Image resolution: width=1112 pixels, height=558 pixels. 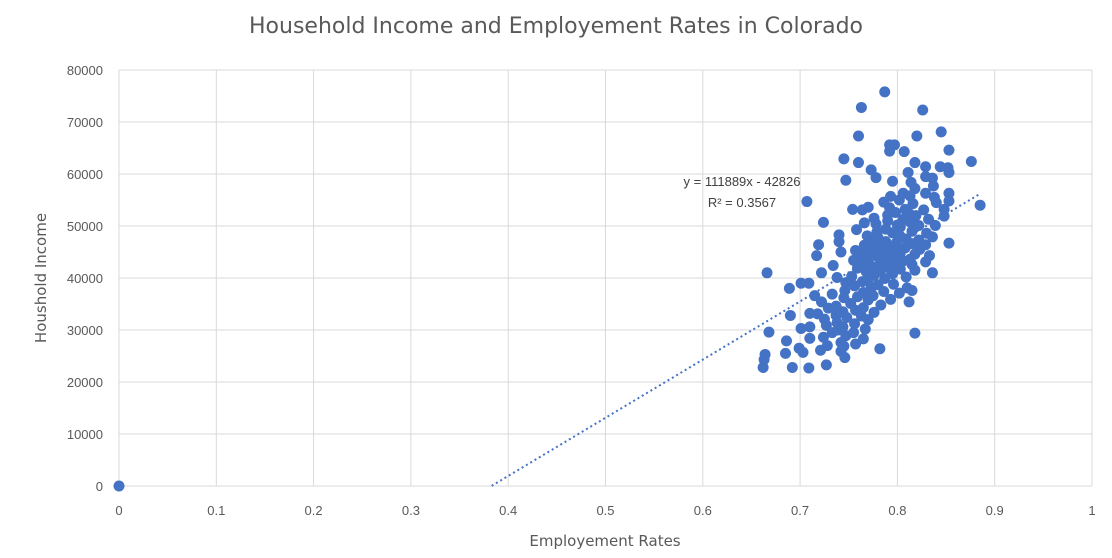 What do you see at coordinates (85, 174) in the screenshot?
I see `y-tick-label: 60000` at bounding box center [85, 174].